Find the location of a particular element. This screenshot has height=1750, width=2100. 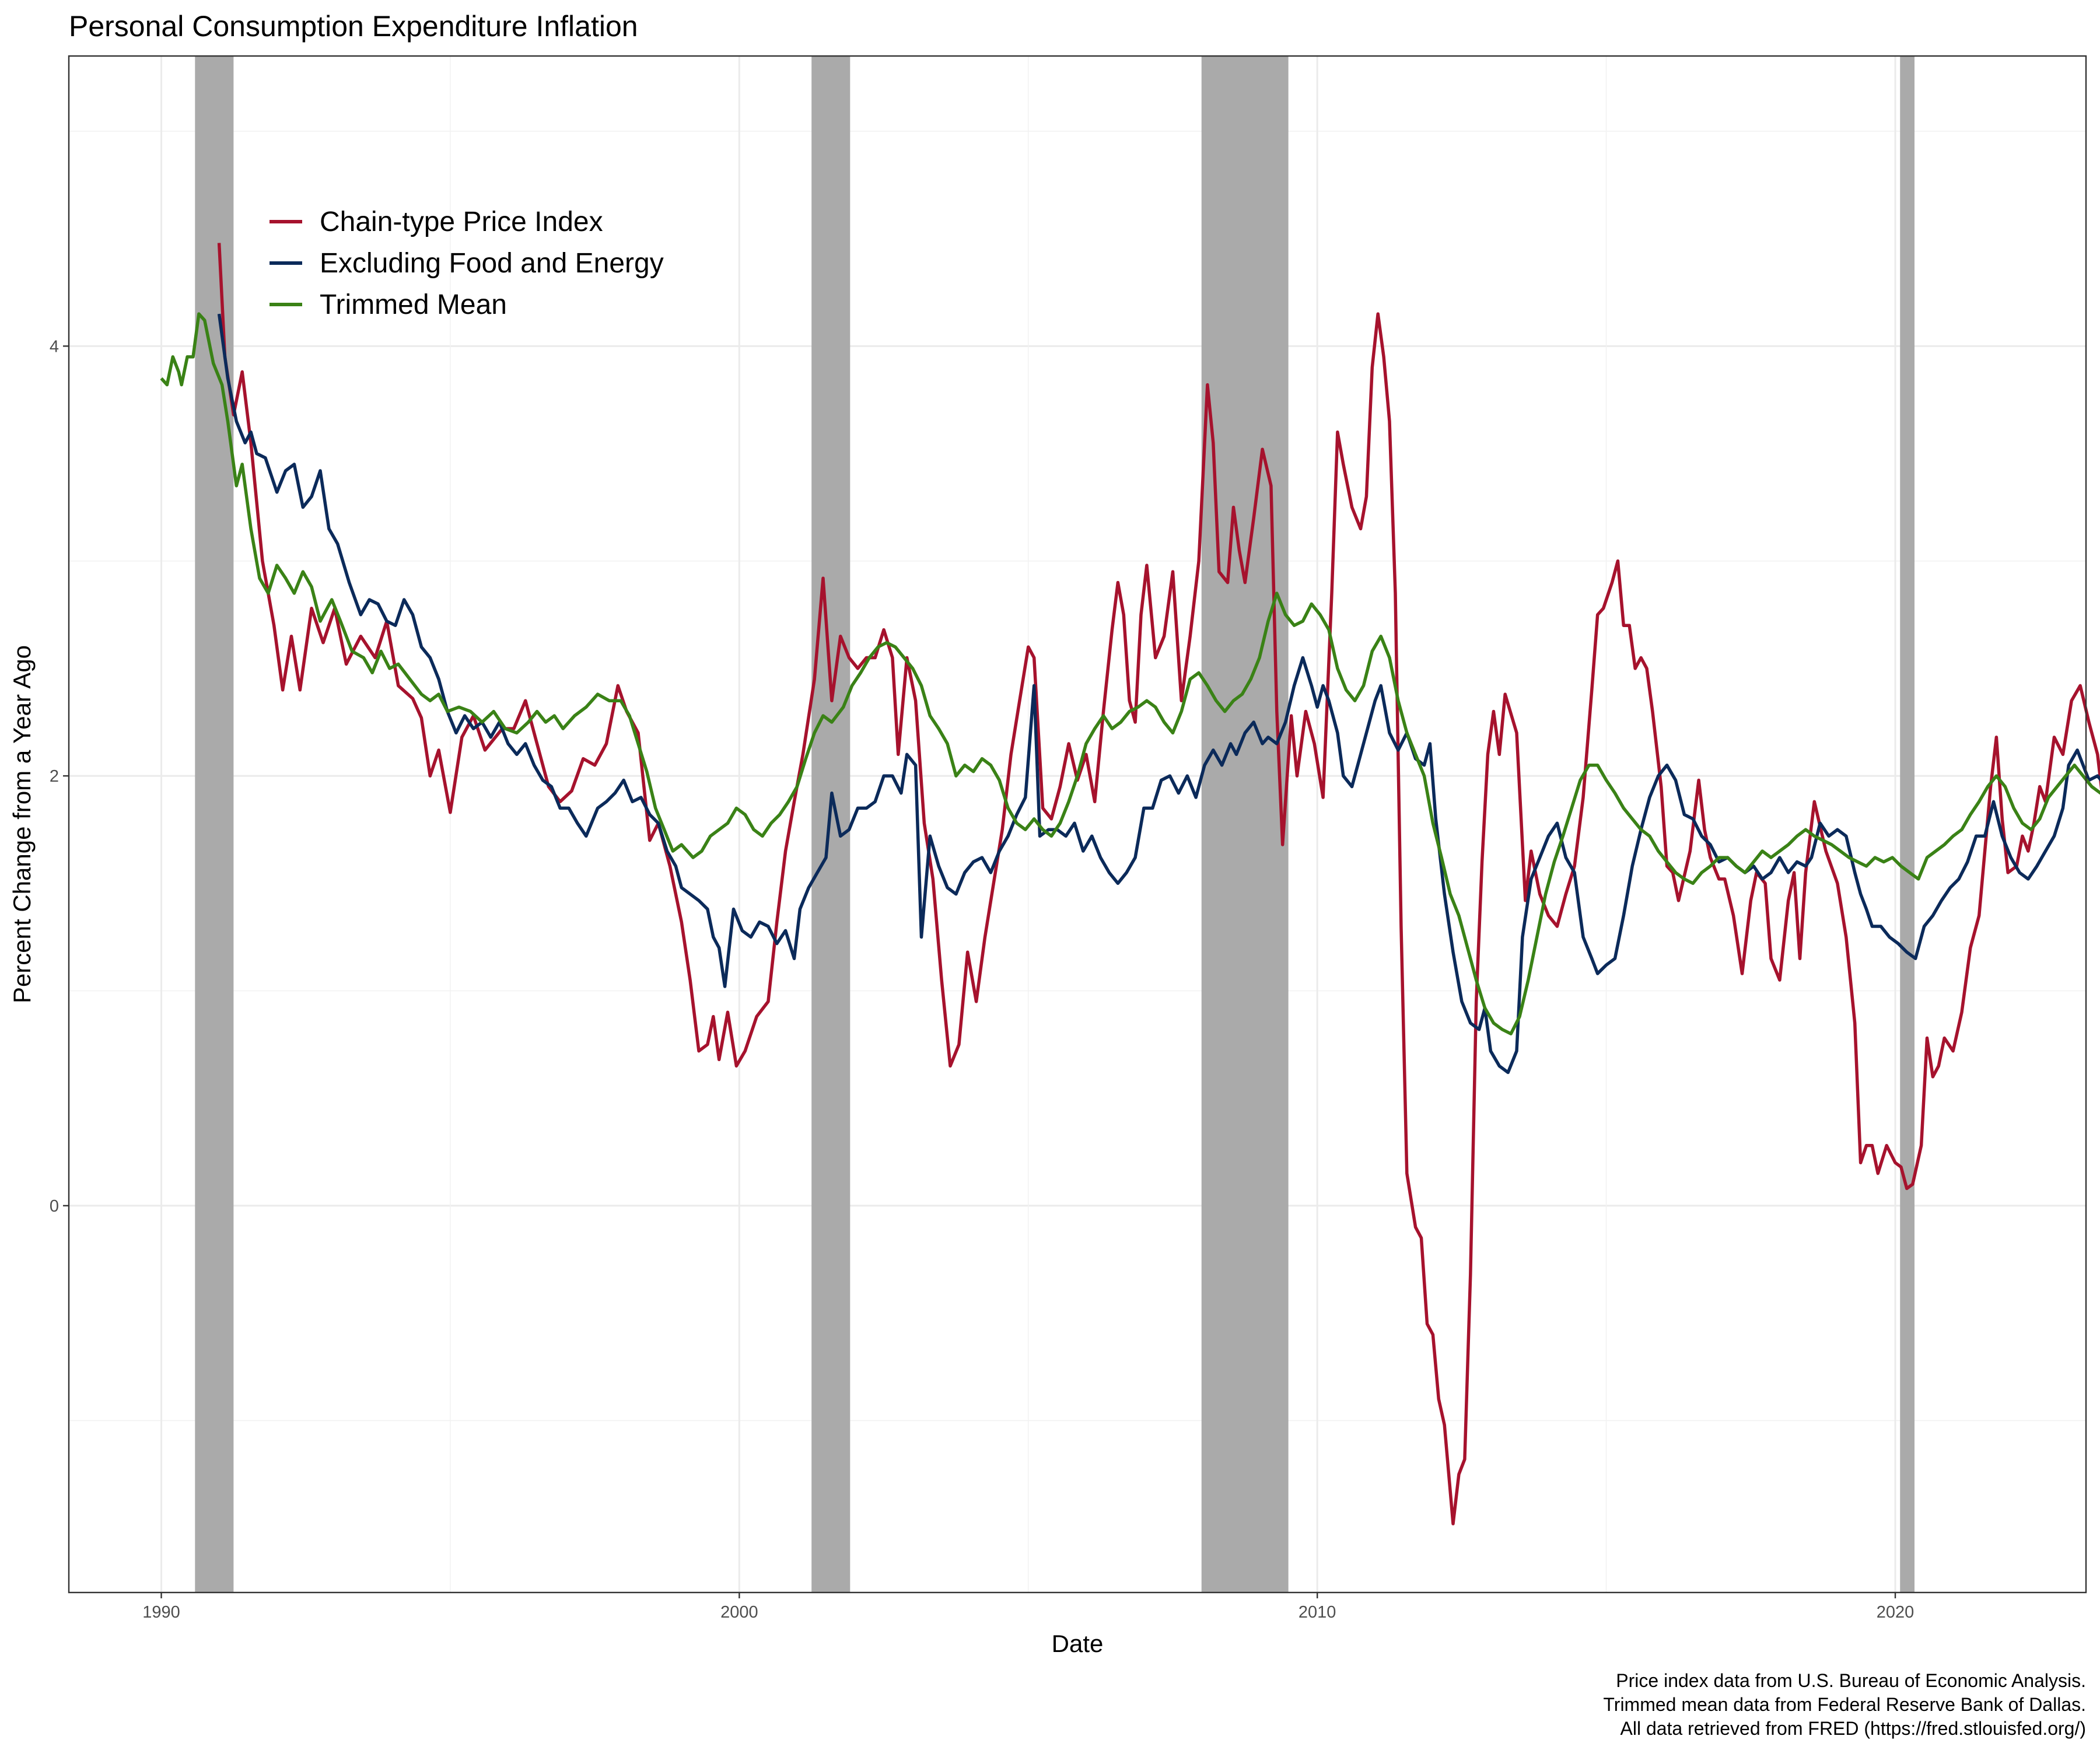

legend-label: Excluding Food and Energy is located at coordinates (492, 263).